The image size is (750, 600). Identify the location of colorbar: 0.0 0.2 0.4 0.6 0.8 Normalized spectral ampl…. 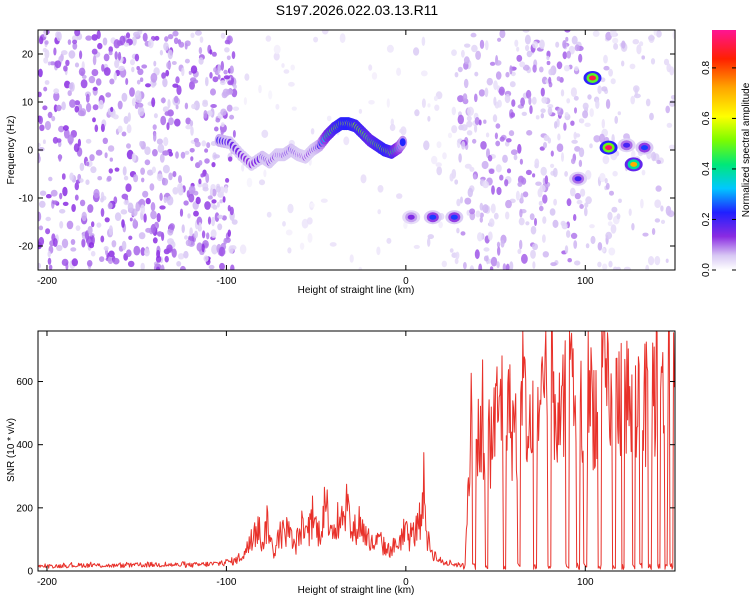
(725, 153).